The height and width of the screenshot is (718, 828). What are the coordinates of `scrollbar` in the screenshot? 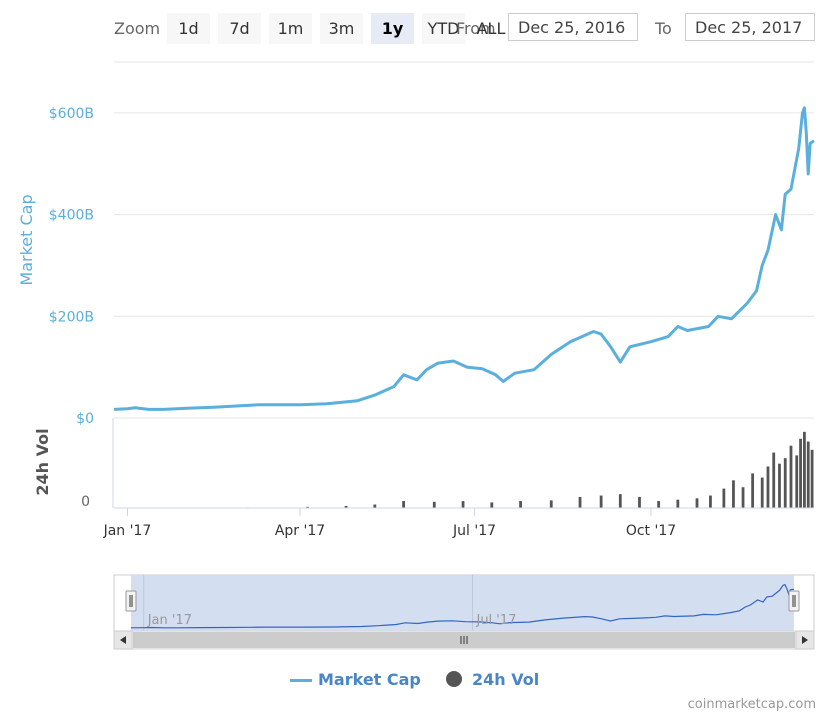 It's located at (464, 640).